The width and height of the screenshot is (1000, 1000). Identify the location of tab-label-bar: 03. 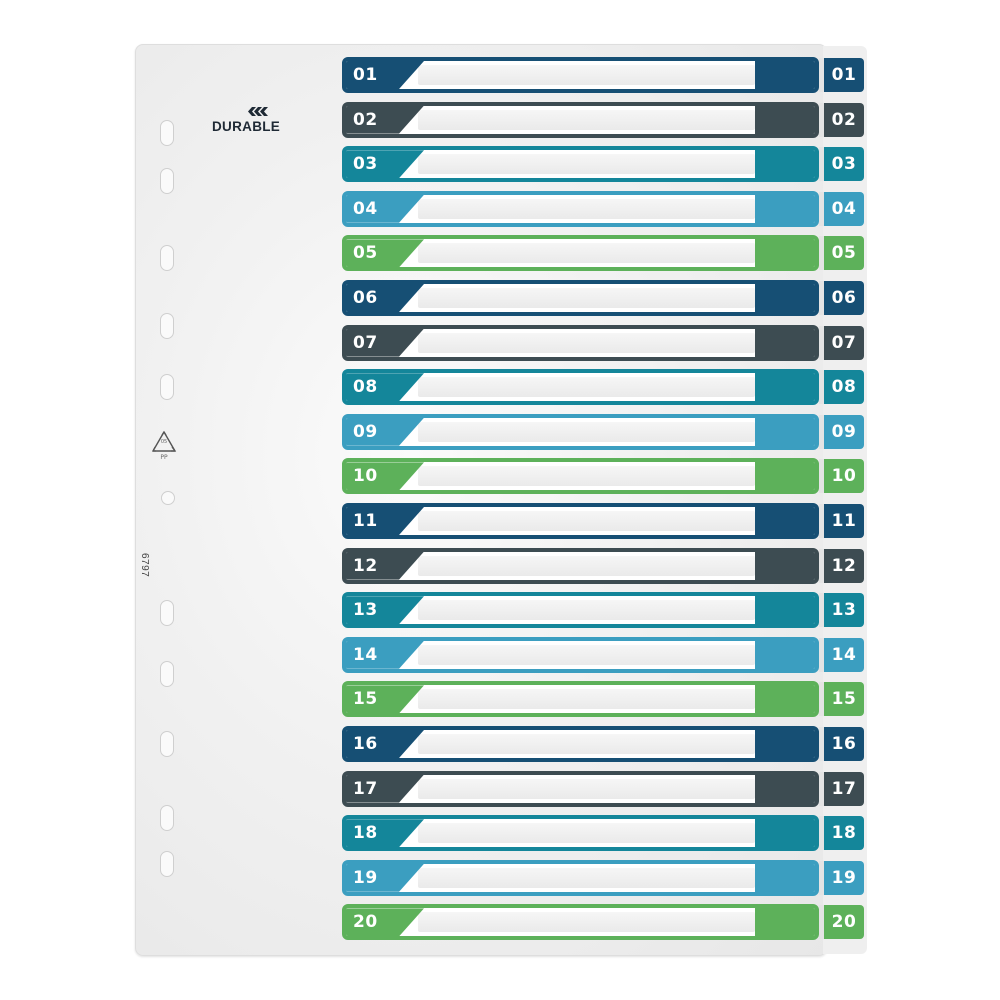
(580, 164).